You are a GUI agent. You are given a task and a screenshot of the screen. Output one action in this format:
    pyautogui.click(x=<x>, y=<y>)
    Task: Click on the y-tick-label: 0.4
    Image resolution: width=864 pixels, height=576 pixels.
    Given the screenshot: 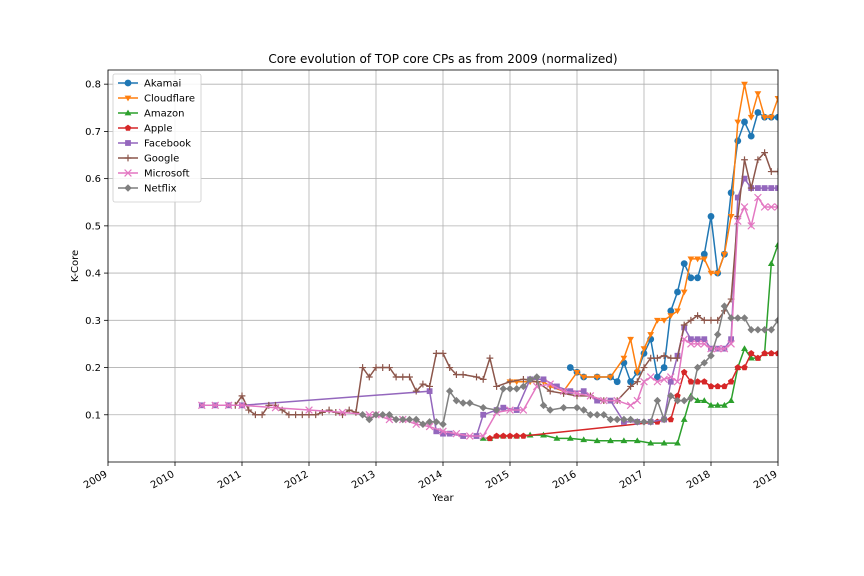 What is the action you would take?
    pyautogui.click(x=93, y=274)
    